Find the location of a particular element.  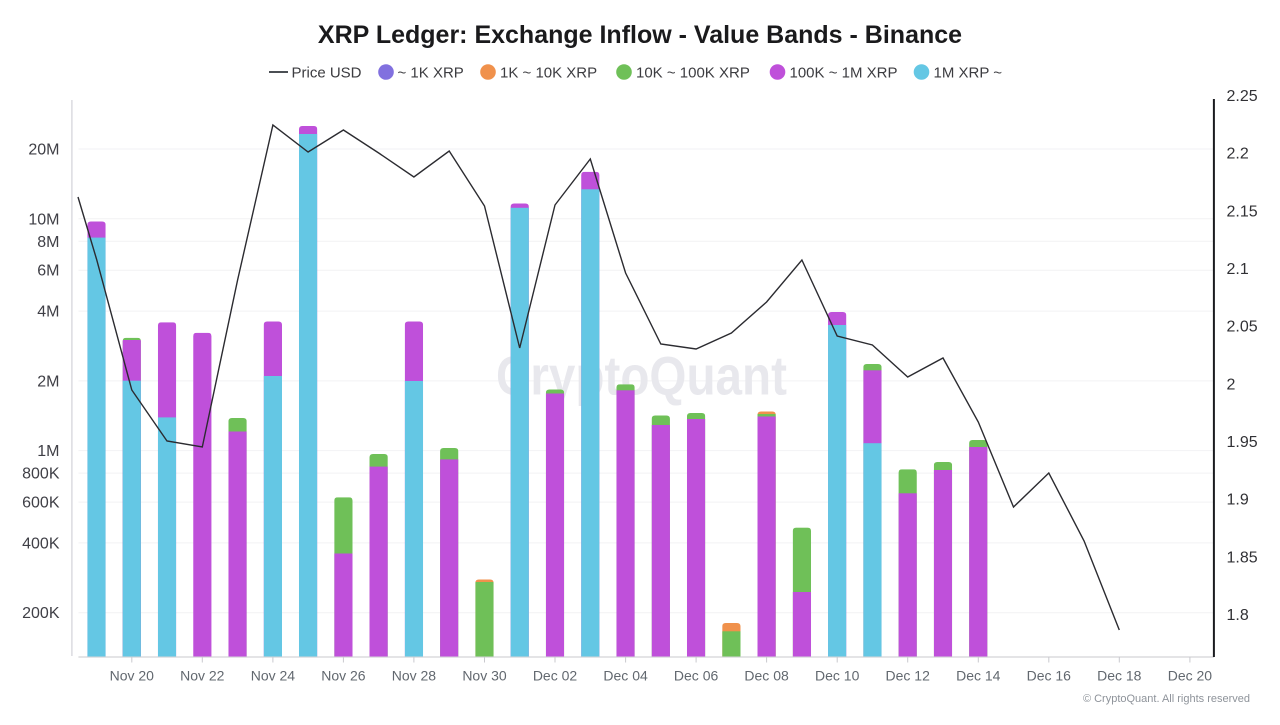

svg-text: Dec 18 is located at coordinates (1119, 676).